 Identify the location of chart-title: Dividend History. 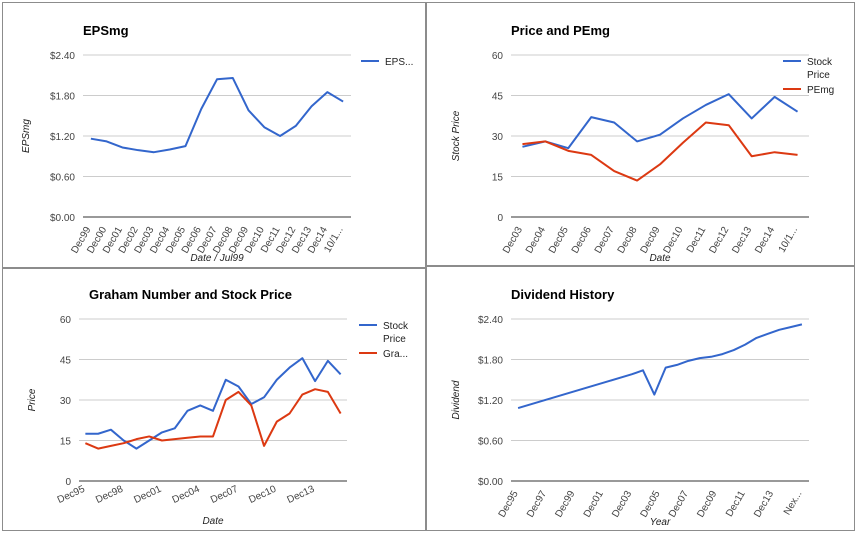
(563, 294).